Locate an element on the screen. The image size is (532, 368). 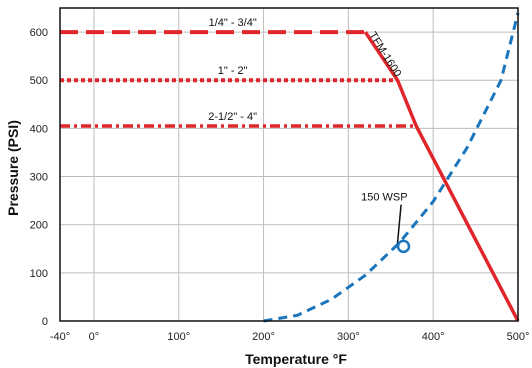
x-tick-label: -40° is located at coordinates (60, 337).